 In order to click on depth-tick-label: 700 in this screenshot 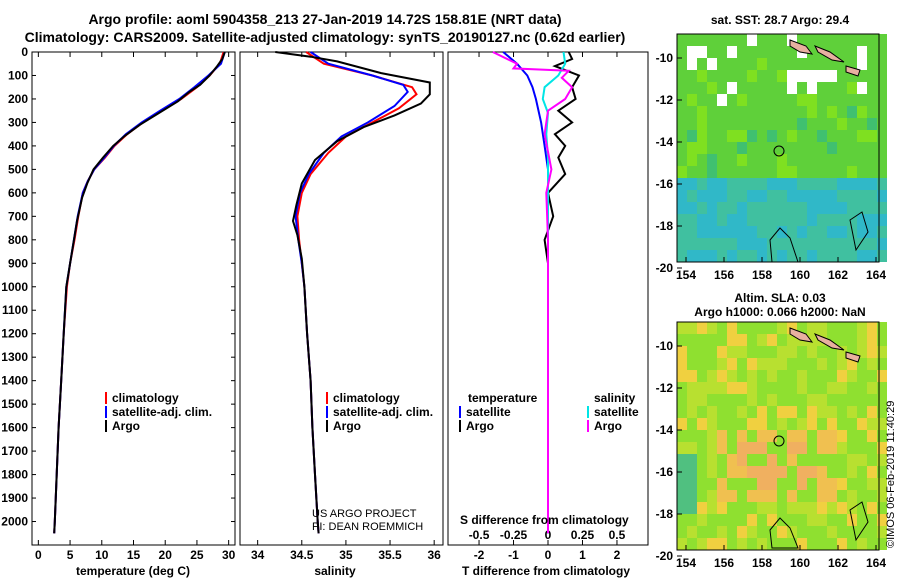, I will do `click(18, 216)`.